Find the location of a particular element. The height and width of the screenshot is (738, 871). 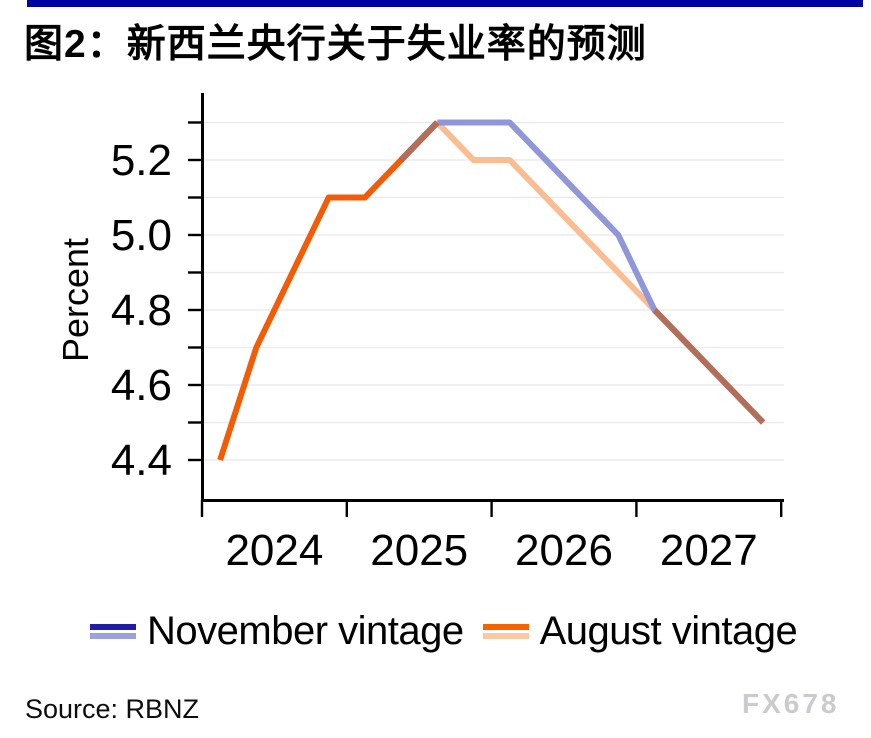

chart-legend: November vintage August vintage is located at coordinates (444, 631).